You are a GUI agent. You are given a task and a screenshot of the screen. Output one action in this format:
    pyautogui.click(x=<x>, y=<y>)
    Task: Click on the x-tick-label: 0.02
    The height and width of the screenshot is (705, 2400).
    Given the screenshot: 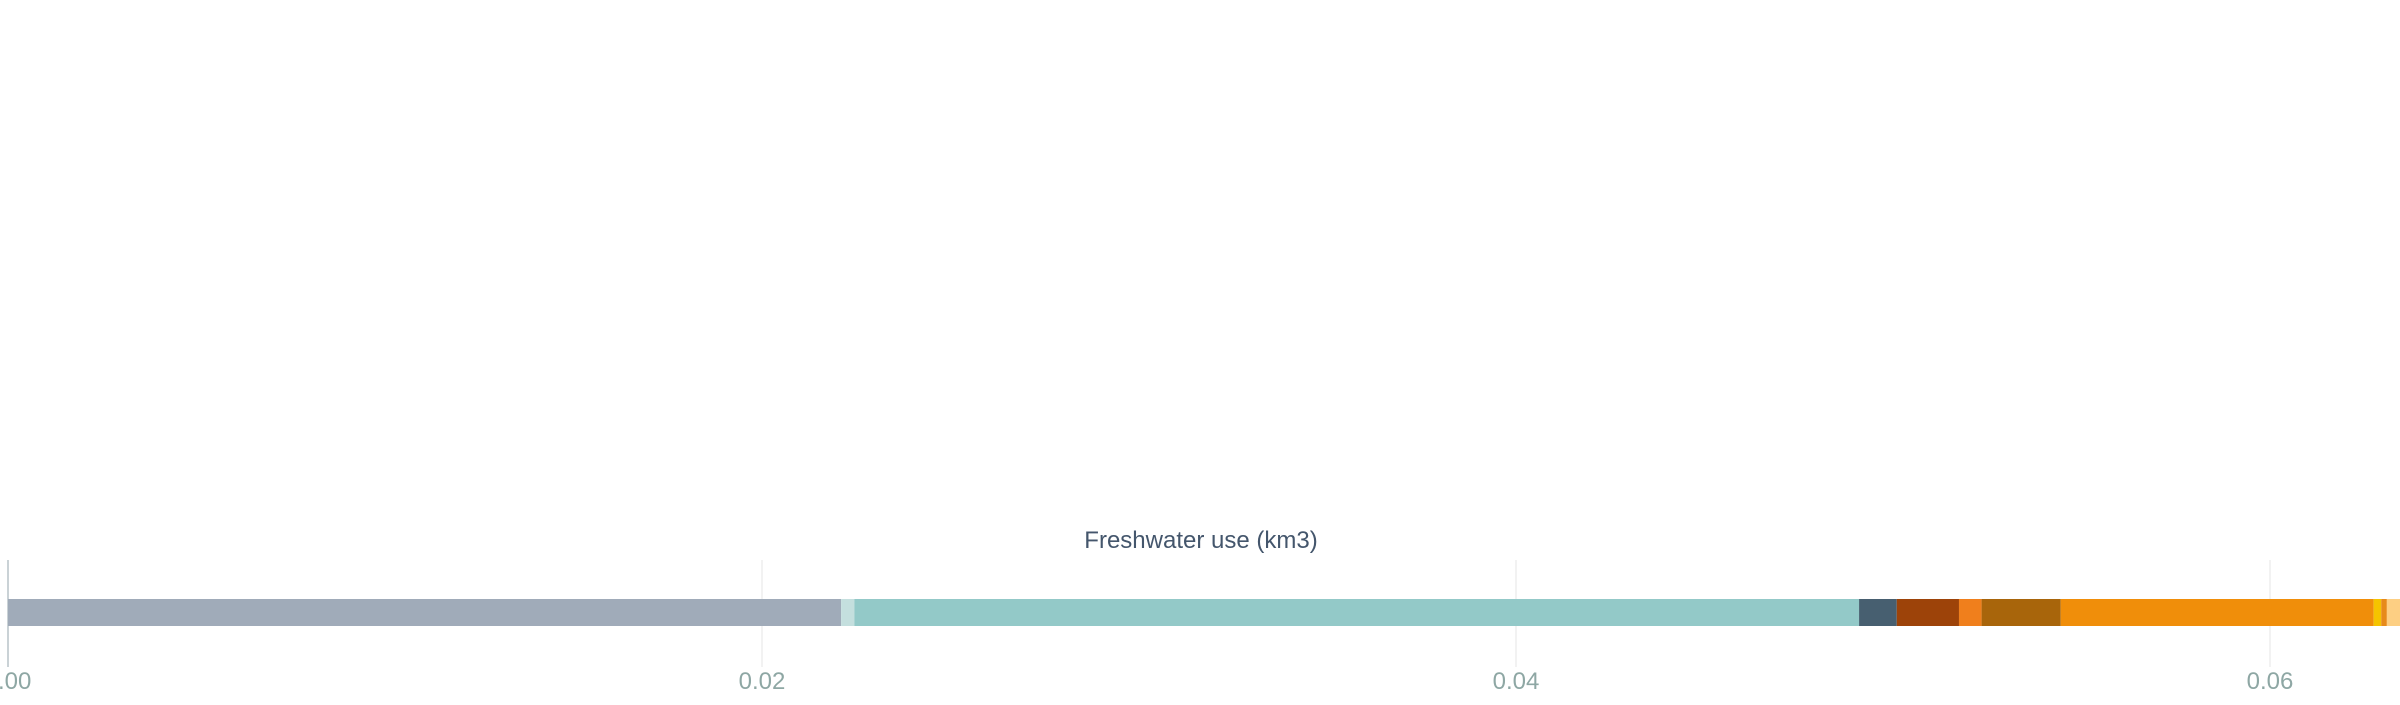 What is the action you would take?
    pyautogui.click(x=762, y=681)
    